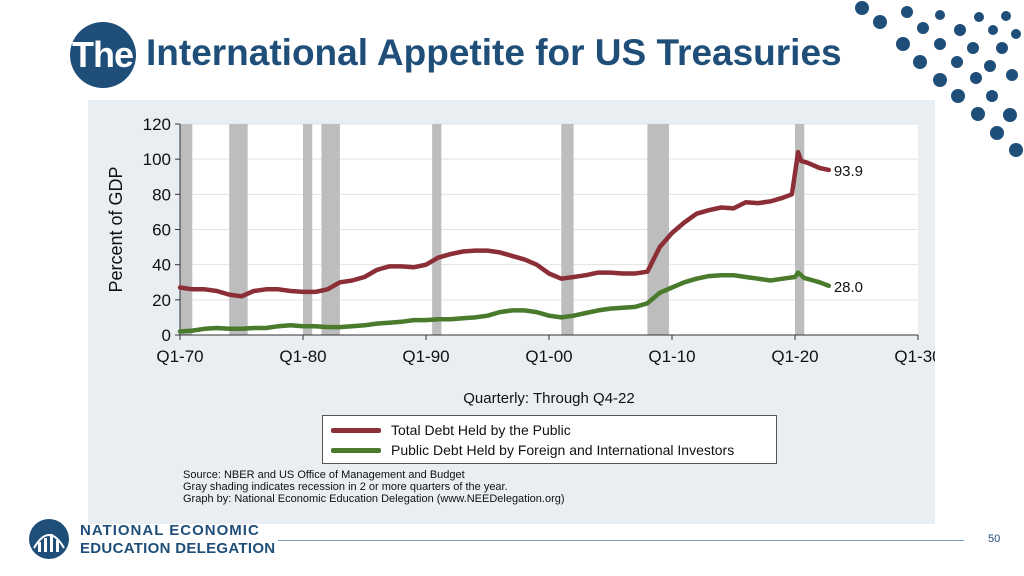 This screenshot has width=1024, height=576. Describe the element at coordinates (481, 430) in the screenshot. I see `legend-label-total-debt: Total Debt Held by the Public` at that location.